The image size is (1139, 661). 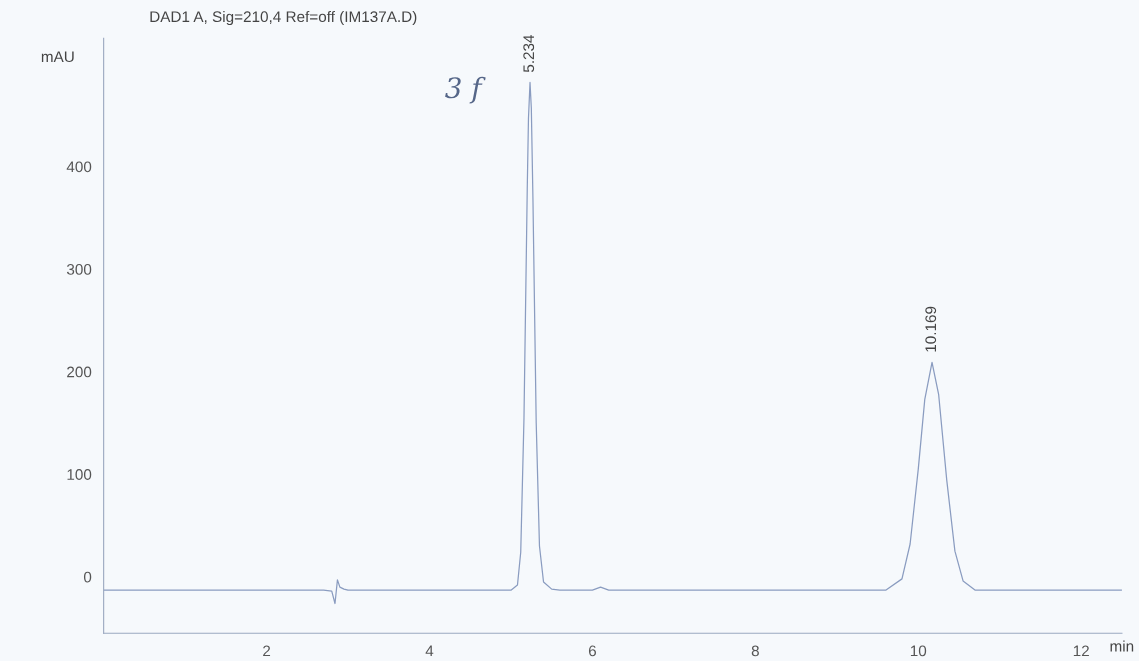 I want to click on x-tick-label: 12, so click(x=1081, y=651).